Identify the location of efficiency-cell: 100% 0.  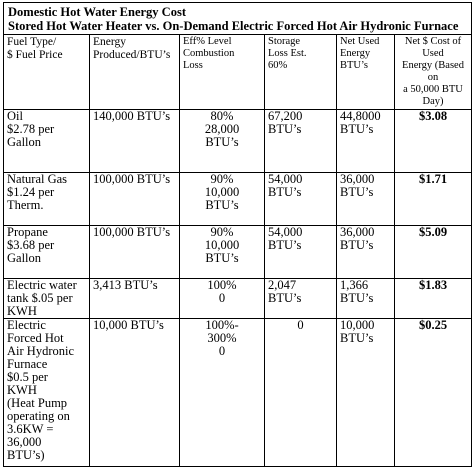
(222, 298).